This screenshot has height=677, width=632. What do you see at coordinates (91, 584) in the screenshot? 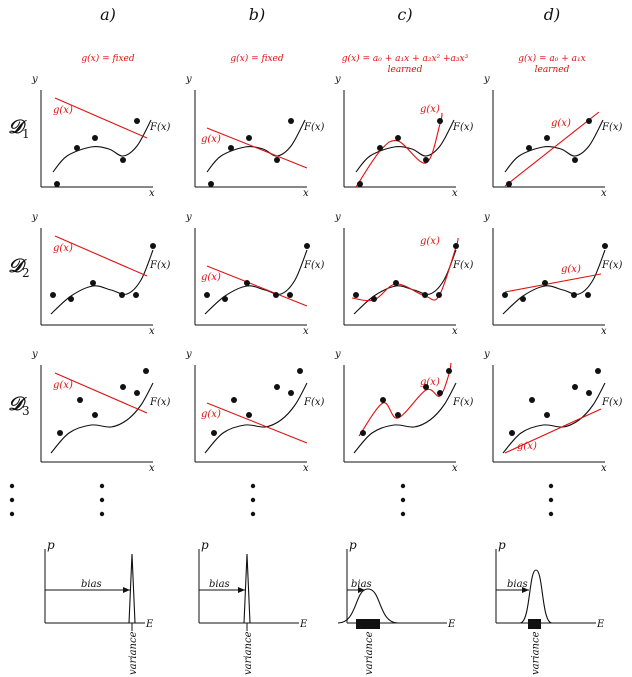
I see `bias-label: bias` at bounding box center [91, 584].